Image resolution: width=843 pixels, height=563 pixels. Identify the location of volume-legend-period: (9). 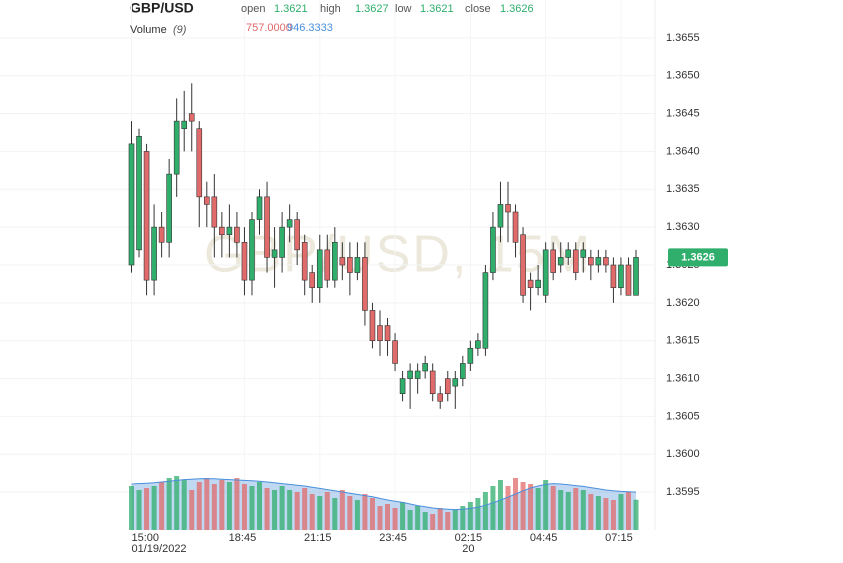
(180, 30).